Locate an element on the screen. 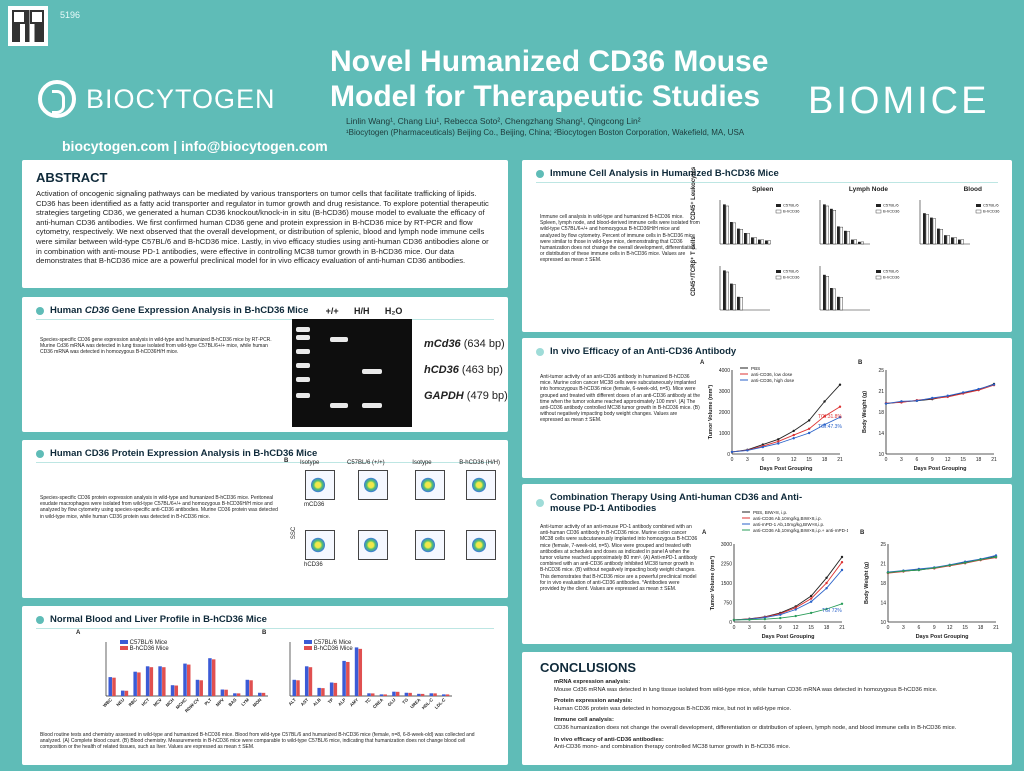 The image size is (1024, 771). x-tick-label: 3 is located at coordinates (747, 460).